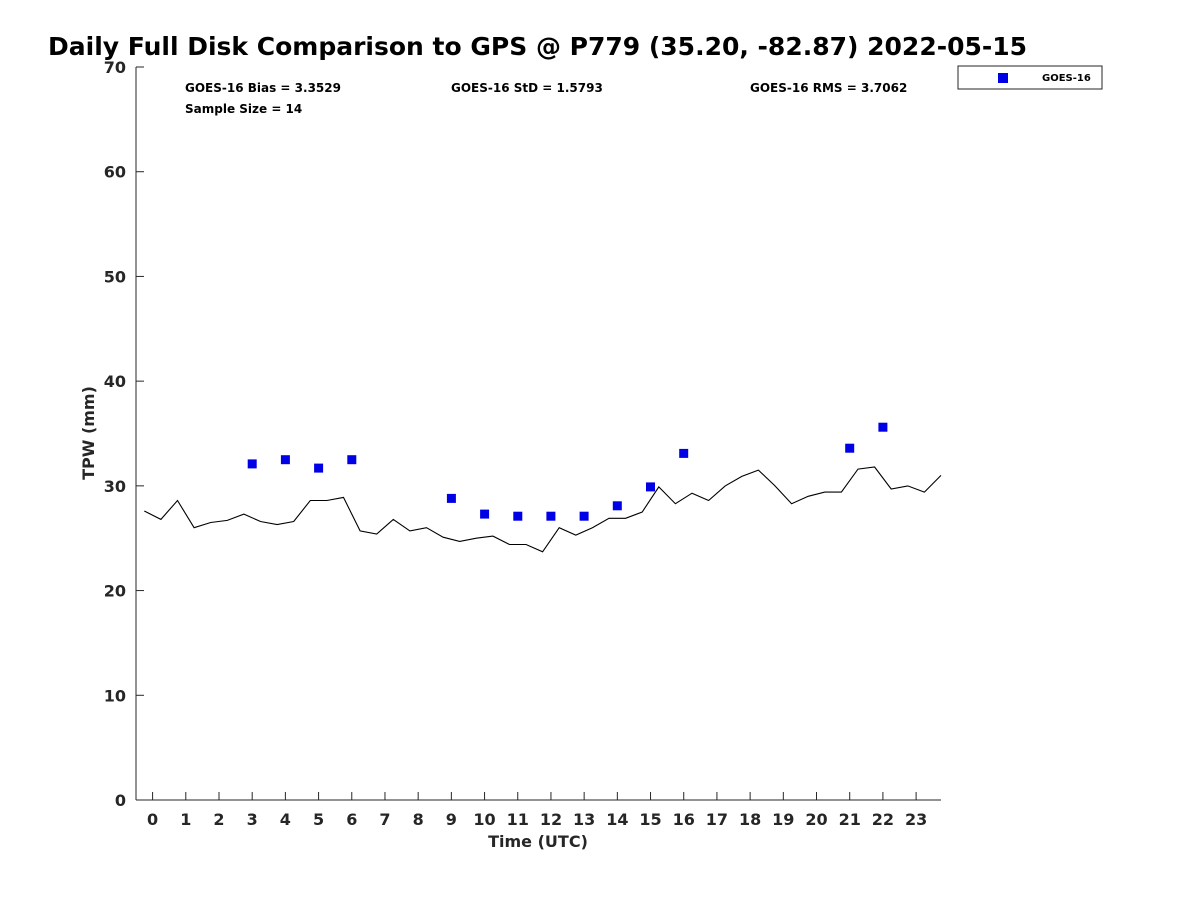  I want to click on y-tick-label: 60, so click(115, 172).